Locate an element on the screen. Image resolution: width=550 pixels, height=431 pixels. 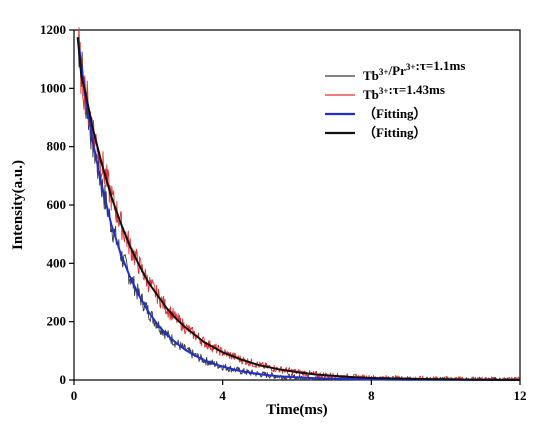
y-tick-label: 1000 is located at coordinates (53, 87).